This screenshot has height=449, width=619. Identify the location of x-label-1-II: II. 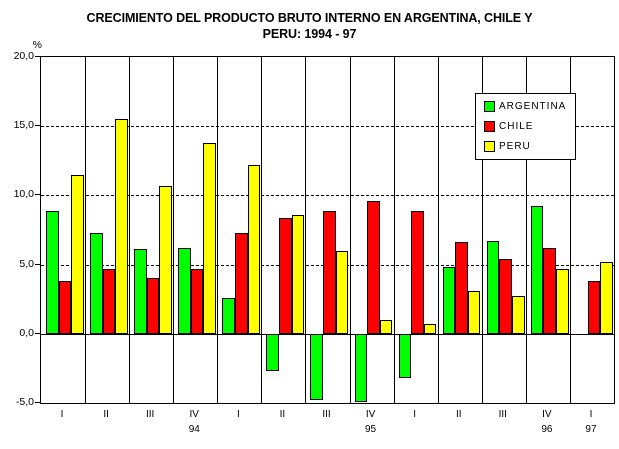
(106, 414).